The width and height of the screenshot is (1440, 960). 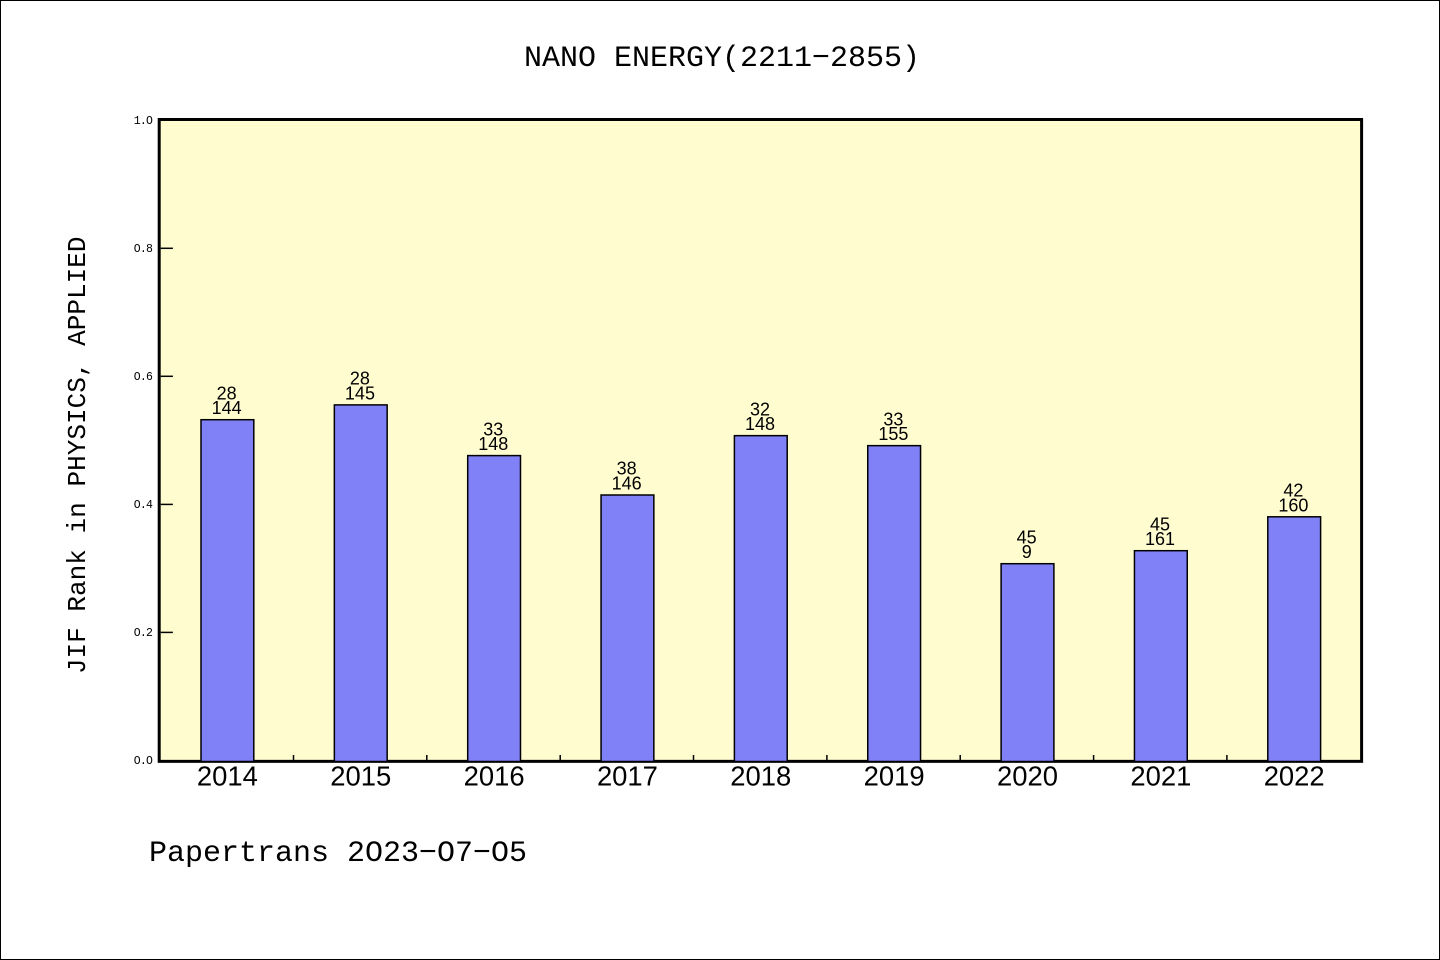 I want to click on svg-text: O.O, so click(x=143, y=761).